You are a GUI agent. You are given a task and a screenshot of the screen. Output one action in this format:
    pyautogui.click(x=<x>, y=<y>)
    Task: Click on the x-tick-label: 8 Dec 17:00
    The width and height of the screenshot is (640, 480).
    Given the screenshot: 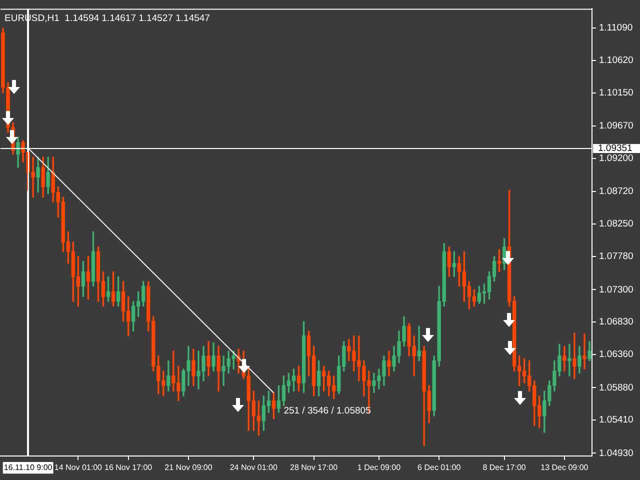 What is the action you would take?
    pyautogui.click(x=504, y=467)
    